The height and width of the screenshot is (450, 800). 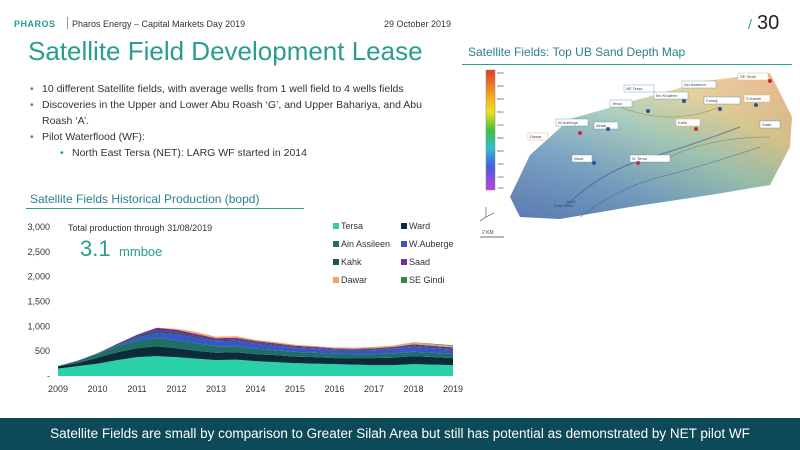 What do you see at coordinates (500, 164) in the screenshot?
I see `svg-text: 7000` at bounding box center [500, 164].